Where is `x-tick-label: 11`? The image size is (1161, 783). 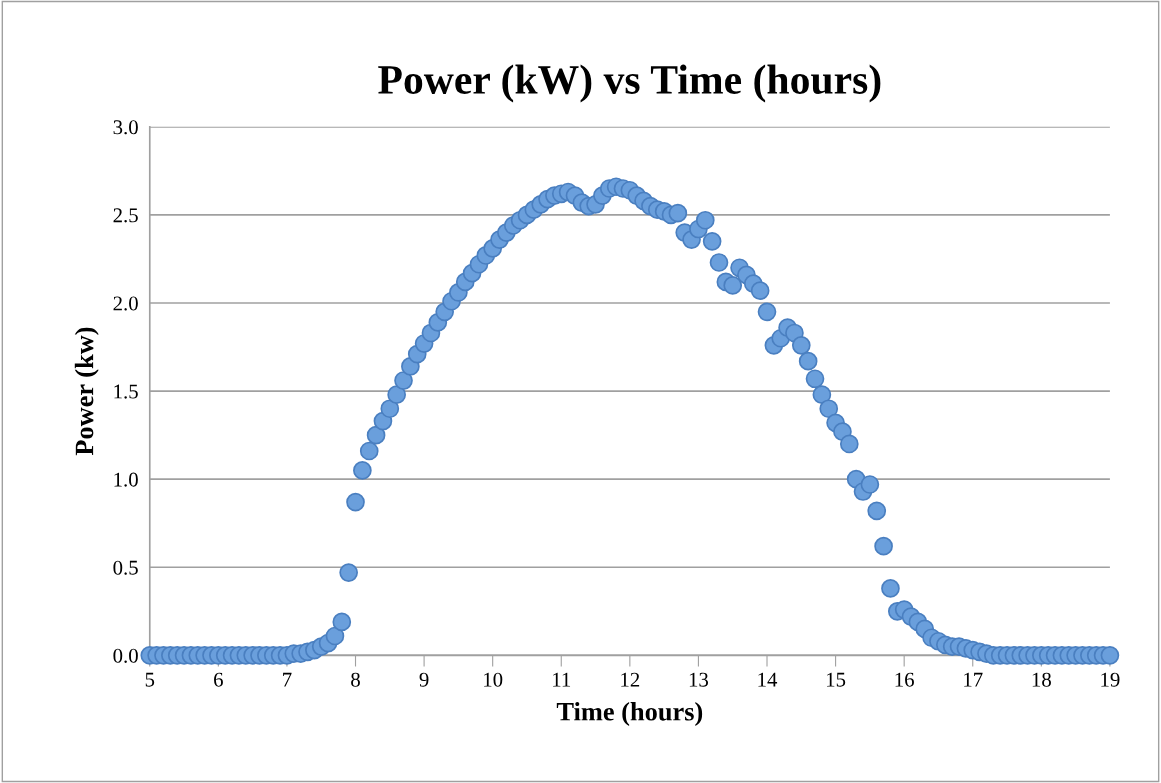
x-tick-label: 11 is located at coordinates (562, 679).